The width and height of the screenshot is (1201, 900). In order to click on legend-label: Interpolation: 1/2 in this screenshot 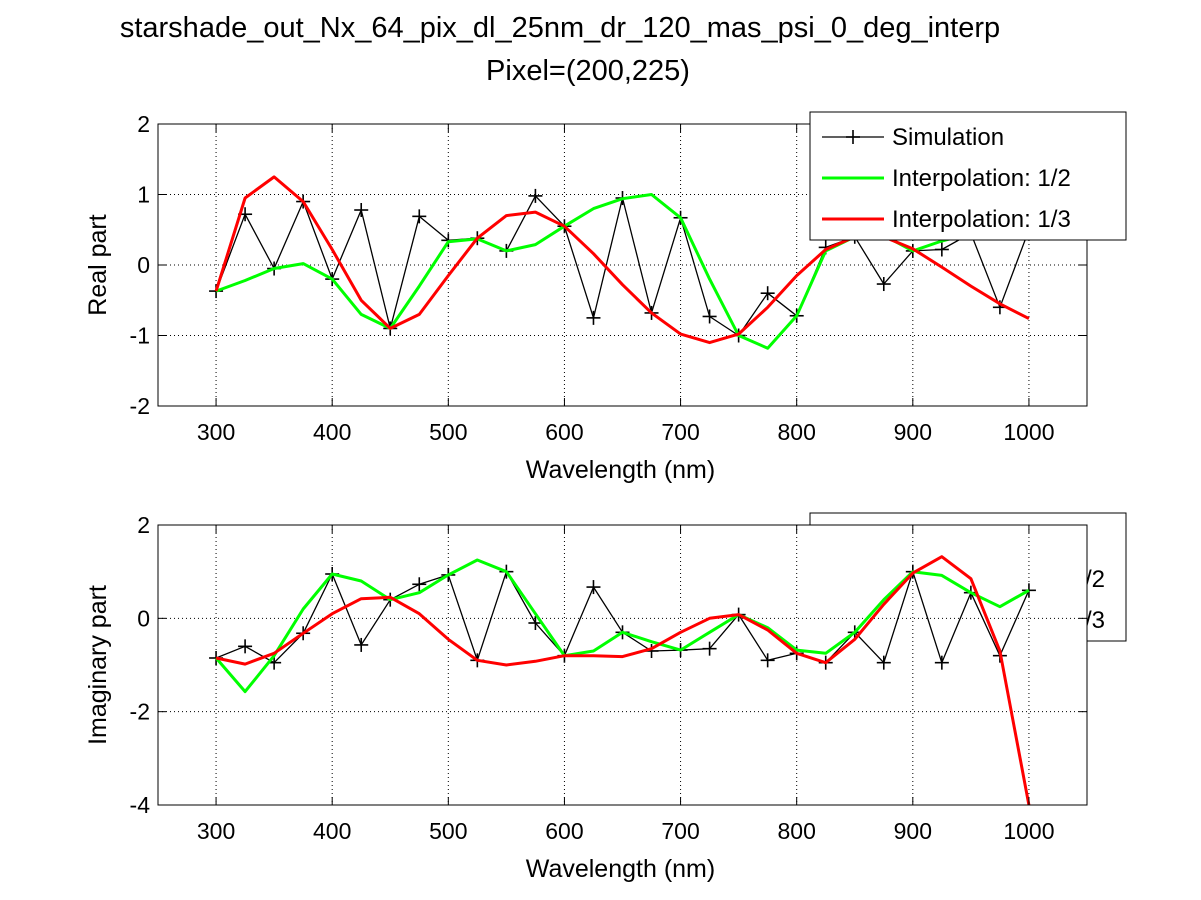, I will do `click(981, 178)`.